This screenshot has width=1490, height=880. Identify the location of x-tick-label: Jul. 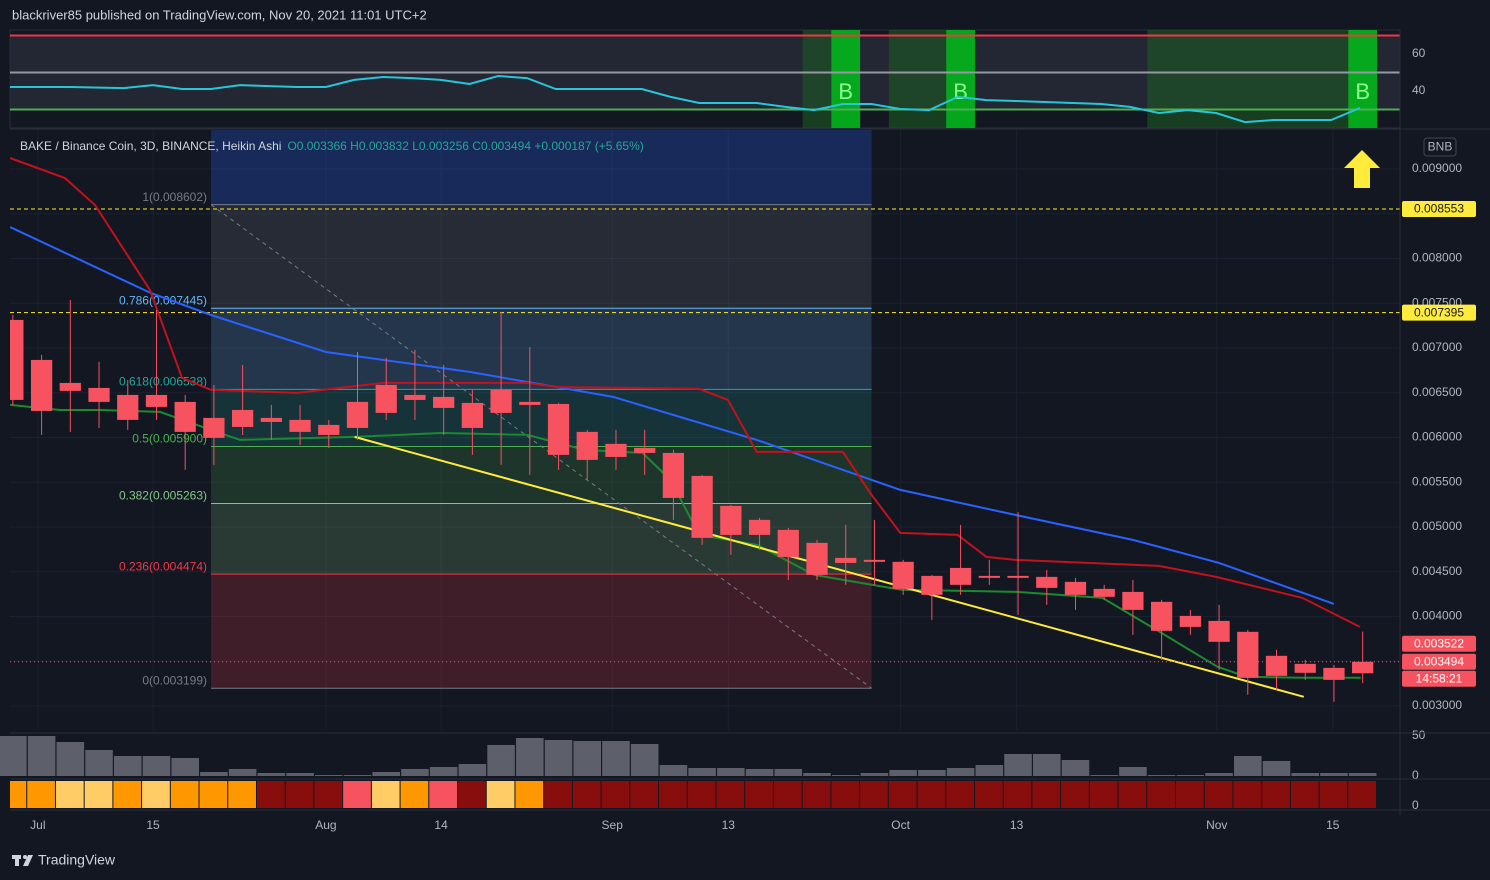
(37, 825).